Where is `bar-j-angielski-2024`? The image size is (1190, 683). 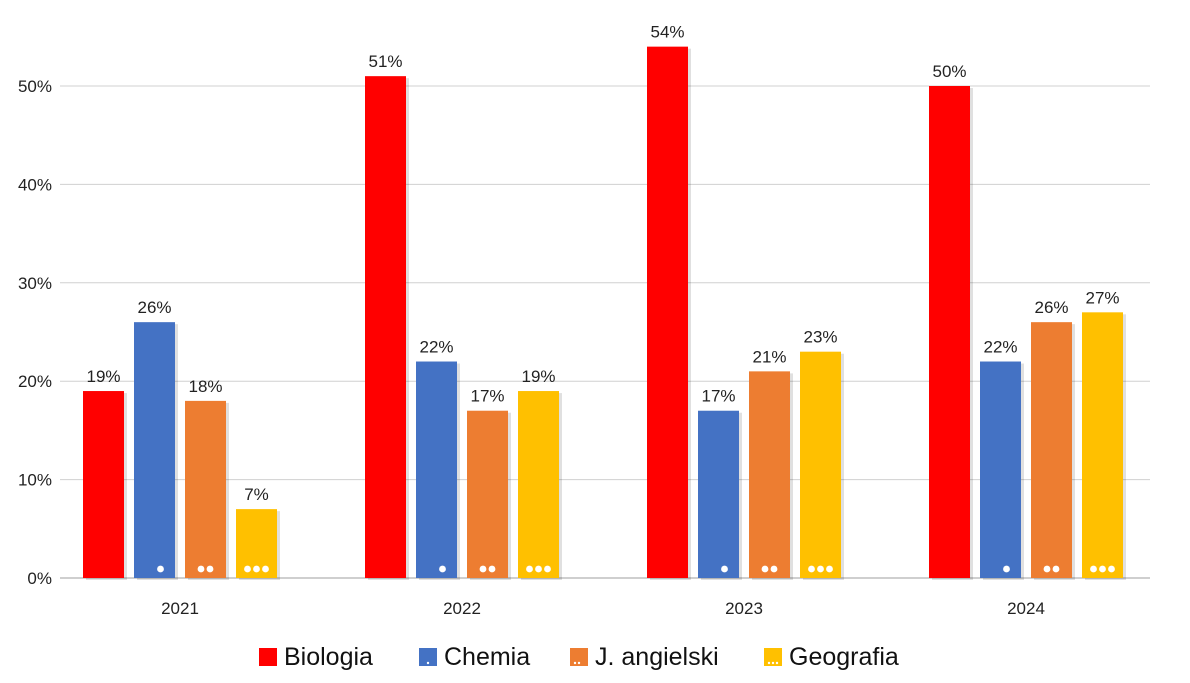
bar-j-angielski-2024 is located at coordinates (1051, 450).